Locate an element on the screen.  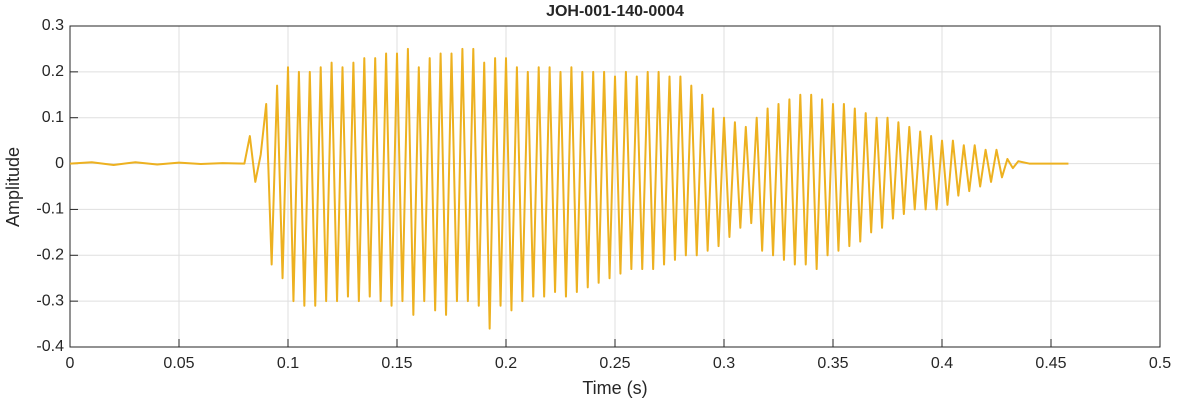
y-tick-label: -0.4 is located at coordinates (50, 346).